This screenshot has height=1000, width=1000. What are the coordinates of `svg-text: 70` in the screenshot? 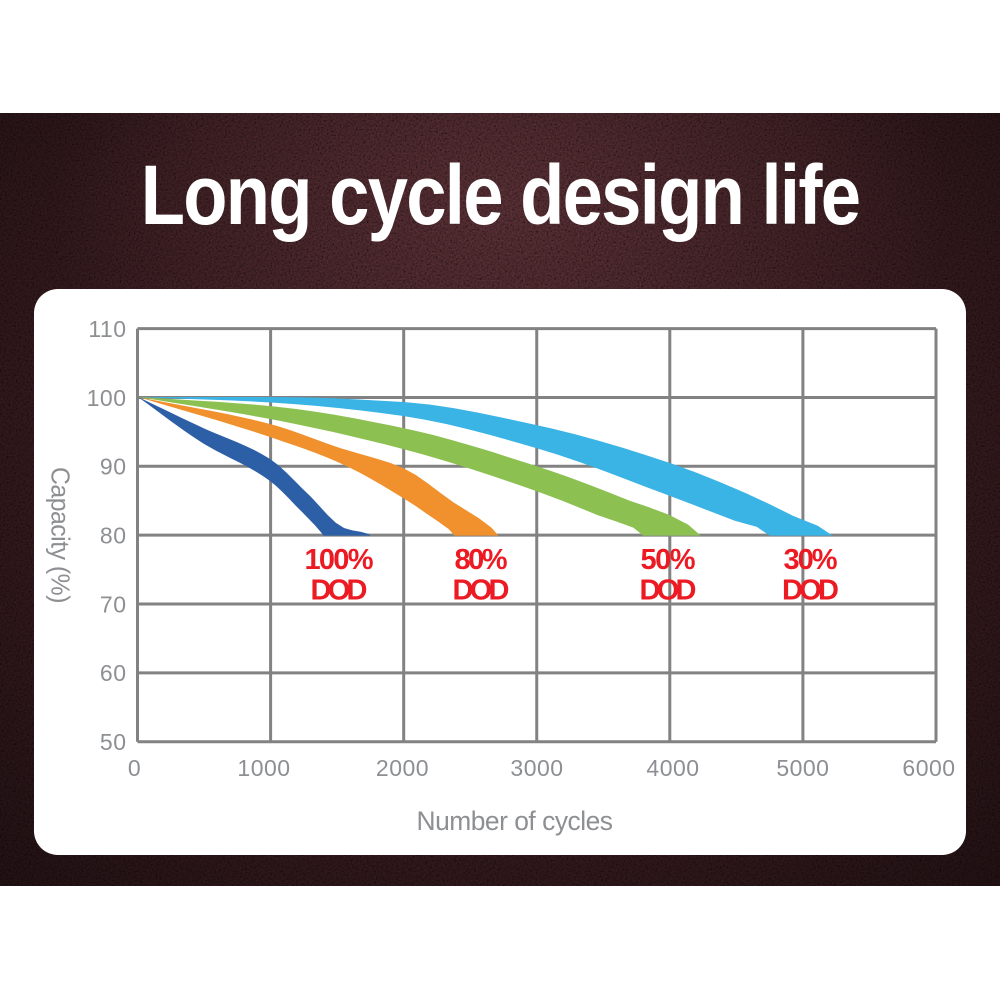 It's located at (113, 604).